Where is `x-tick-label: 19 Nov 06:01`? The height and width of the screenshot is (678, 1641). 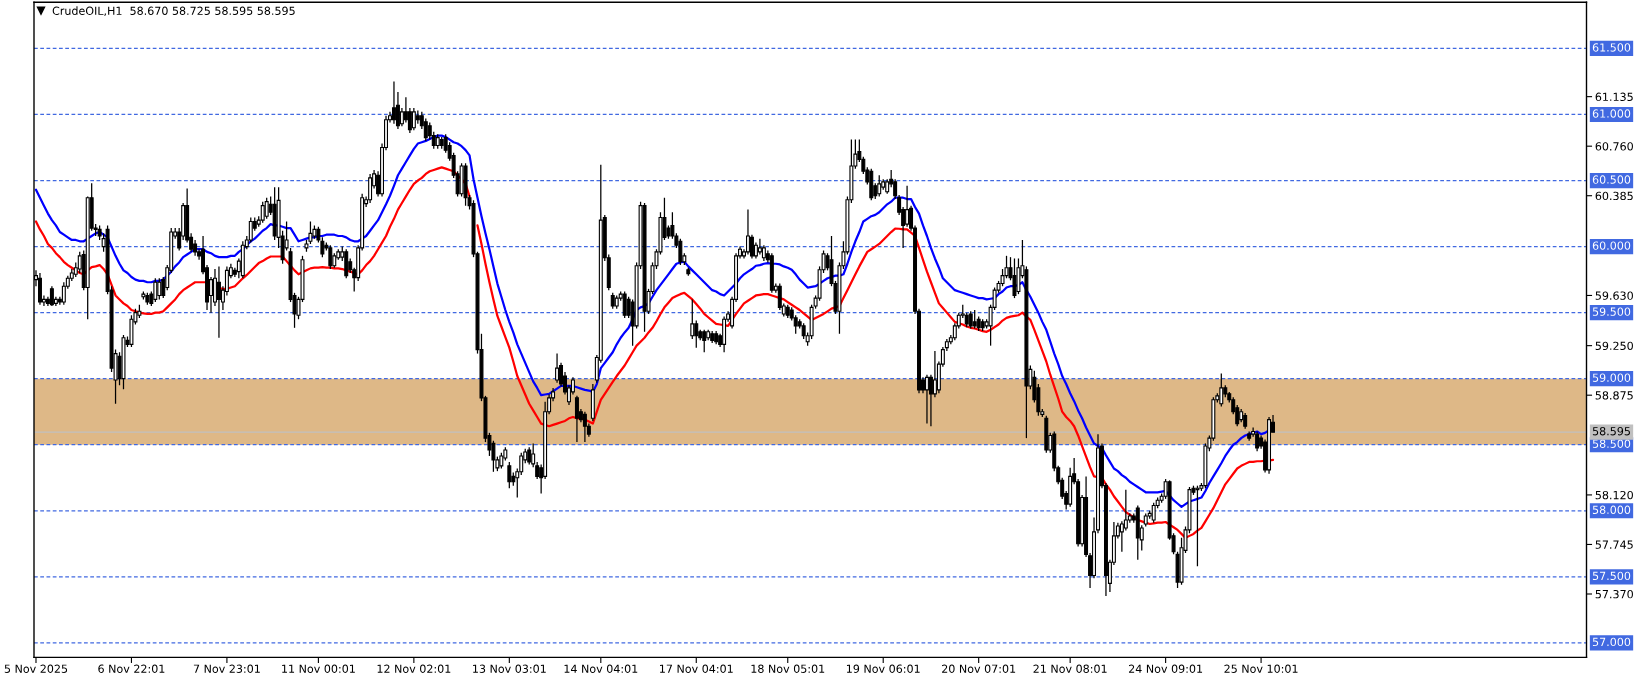
x-tick-label: 19 Nov 06:01 is located at coordinates (883, 668).